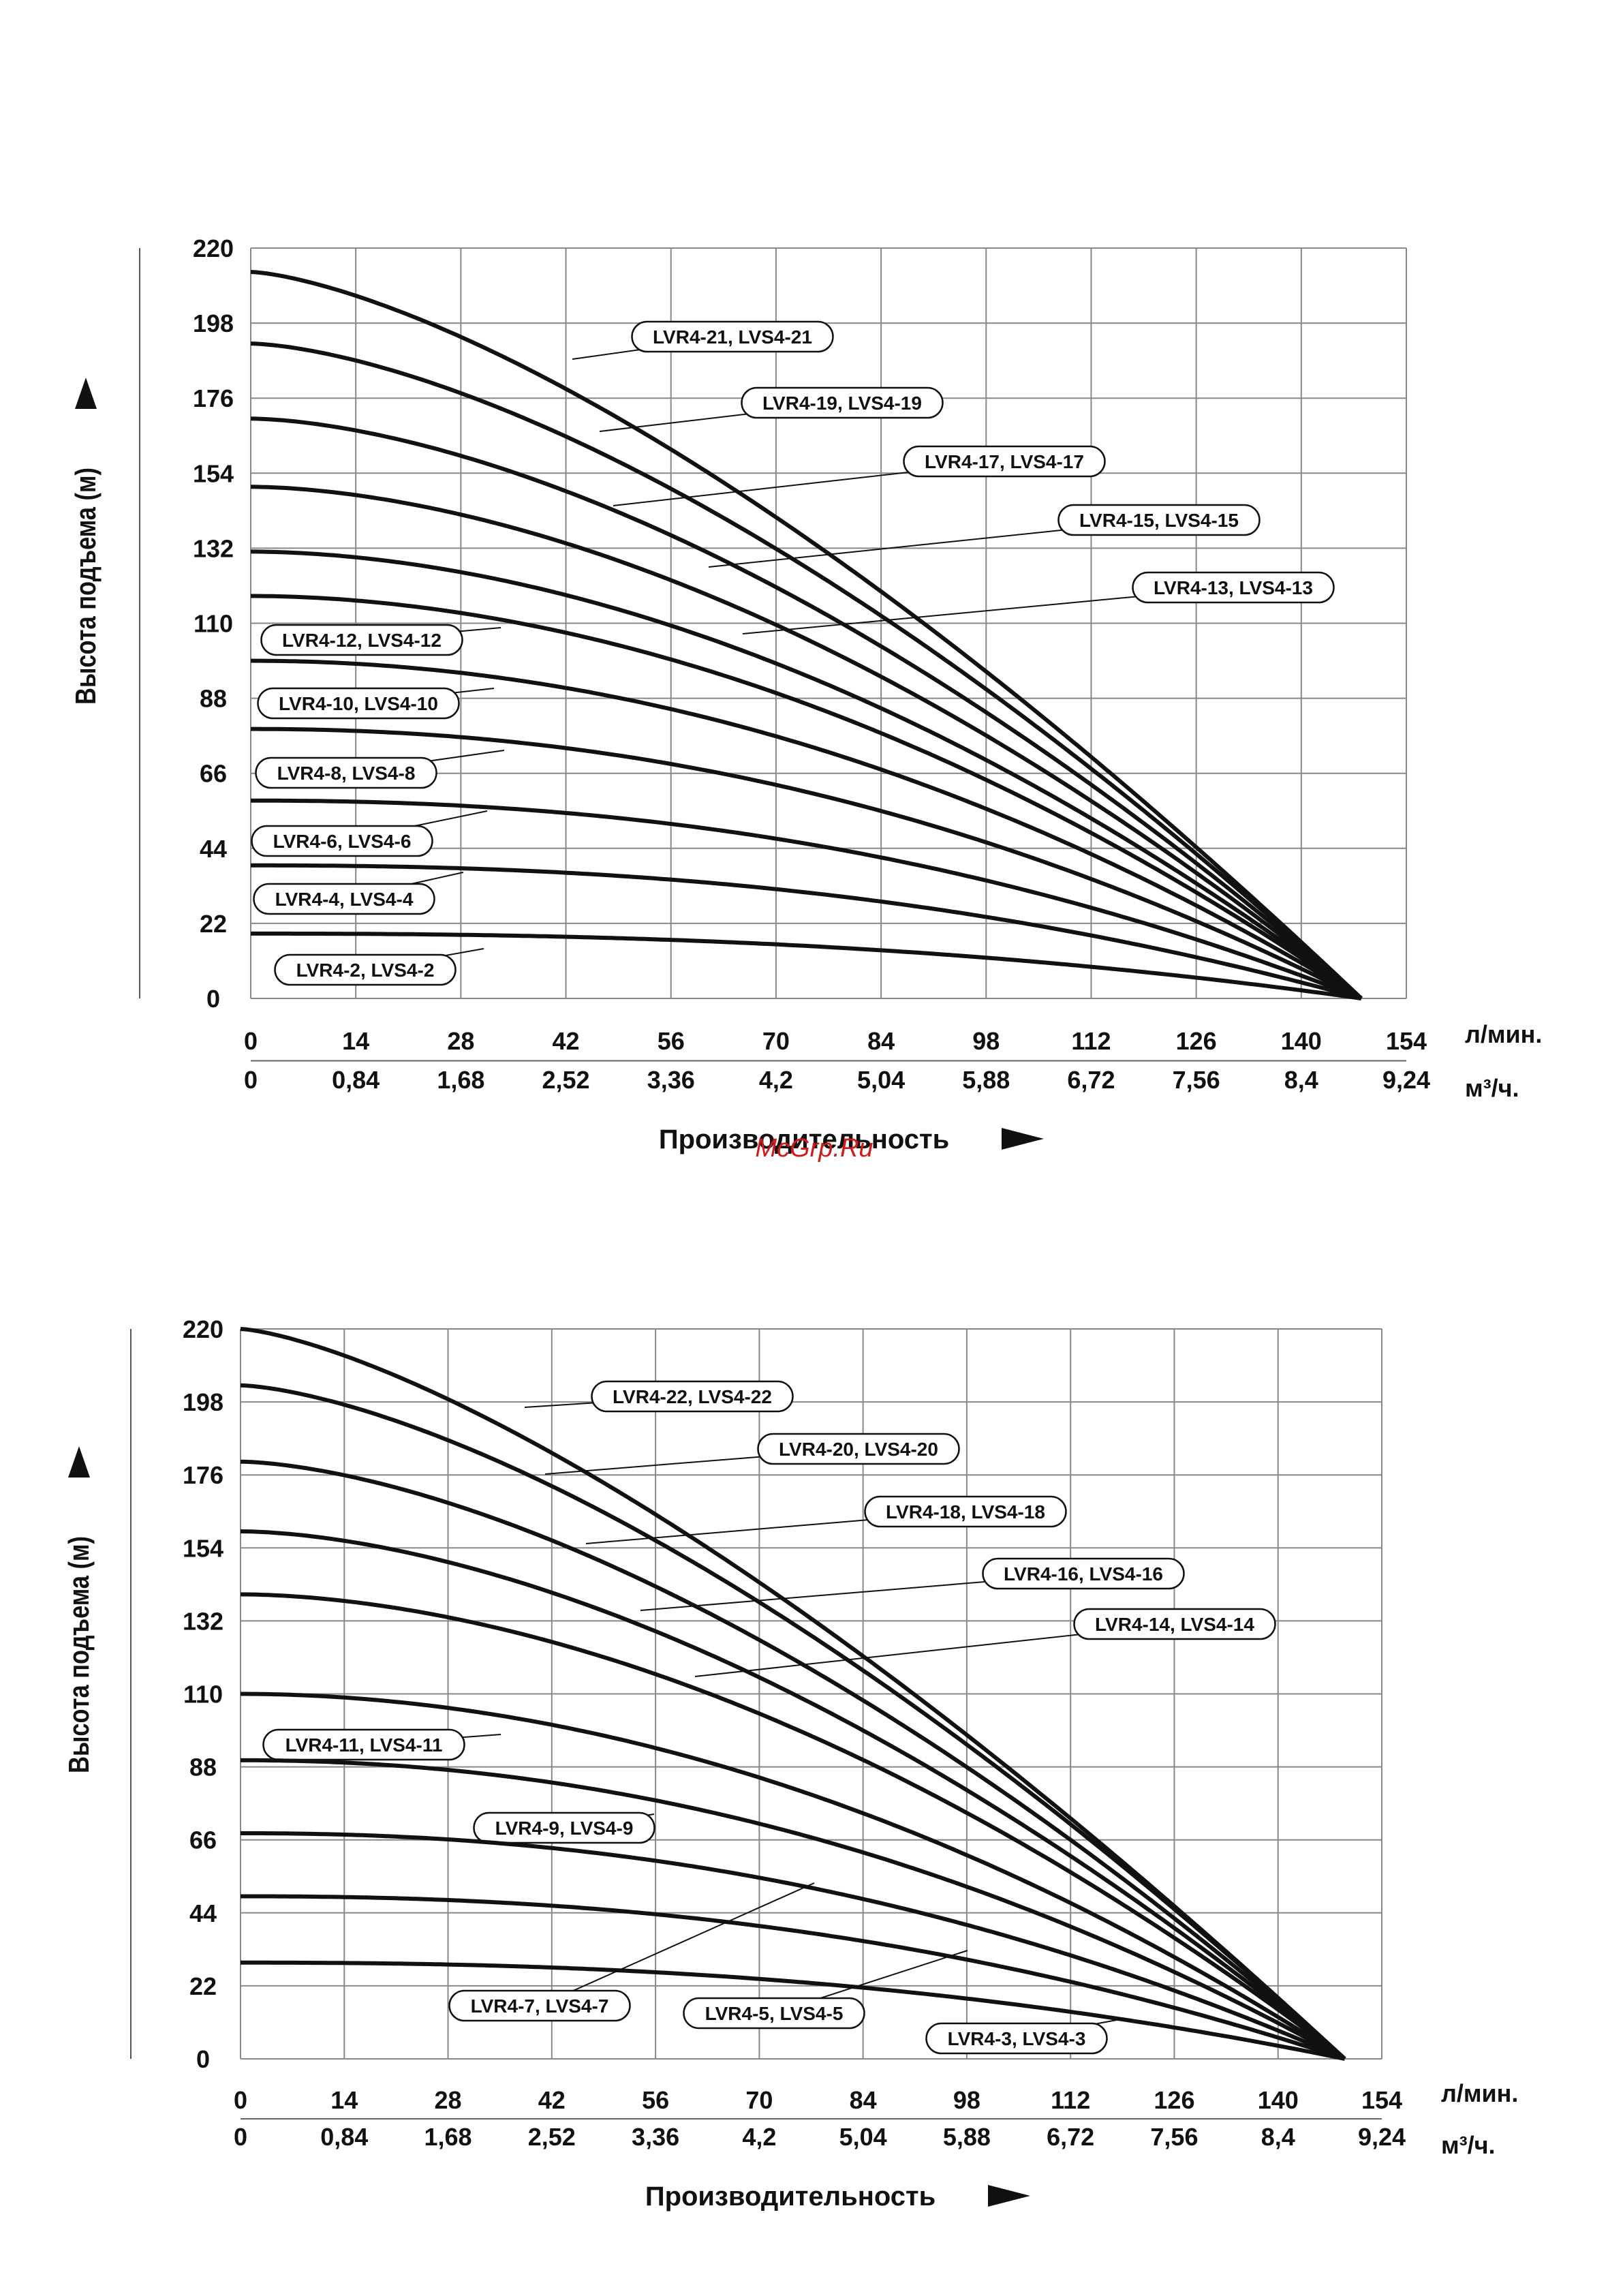 The height and width of the screenshot is (2296, 1623). I want to click on series-label: LVR4-15, LVS4-15, so click(1159, 520).